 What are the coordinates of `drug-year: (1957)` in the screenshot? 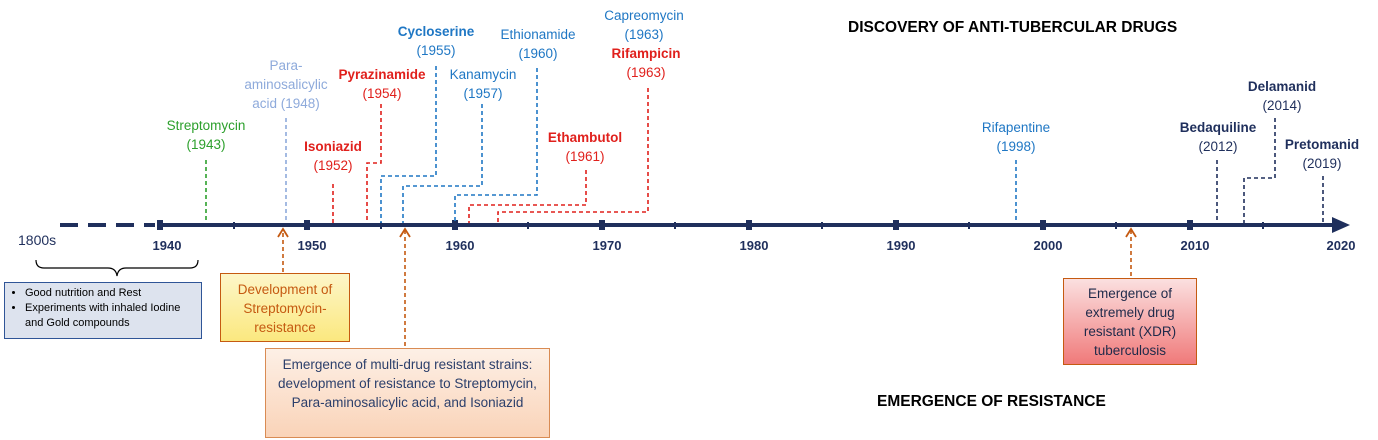 It's located at (483, 93).